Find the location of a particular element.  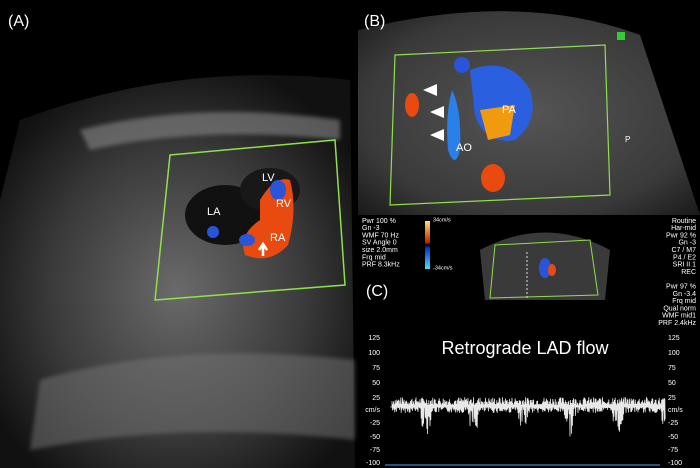

indicator is located at coordinates (621, 36).